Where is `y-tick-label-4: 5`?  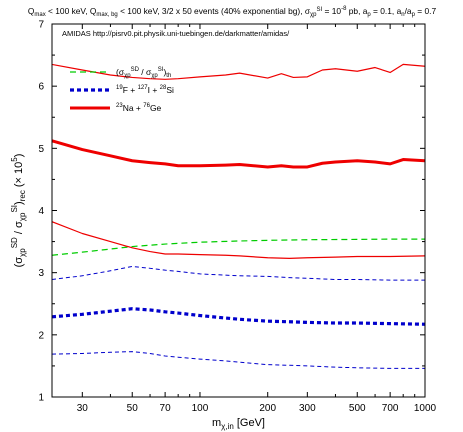
y-tick-label-4: 5 is located at coordinates (41, 149).